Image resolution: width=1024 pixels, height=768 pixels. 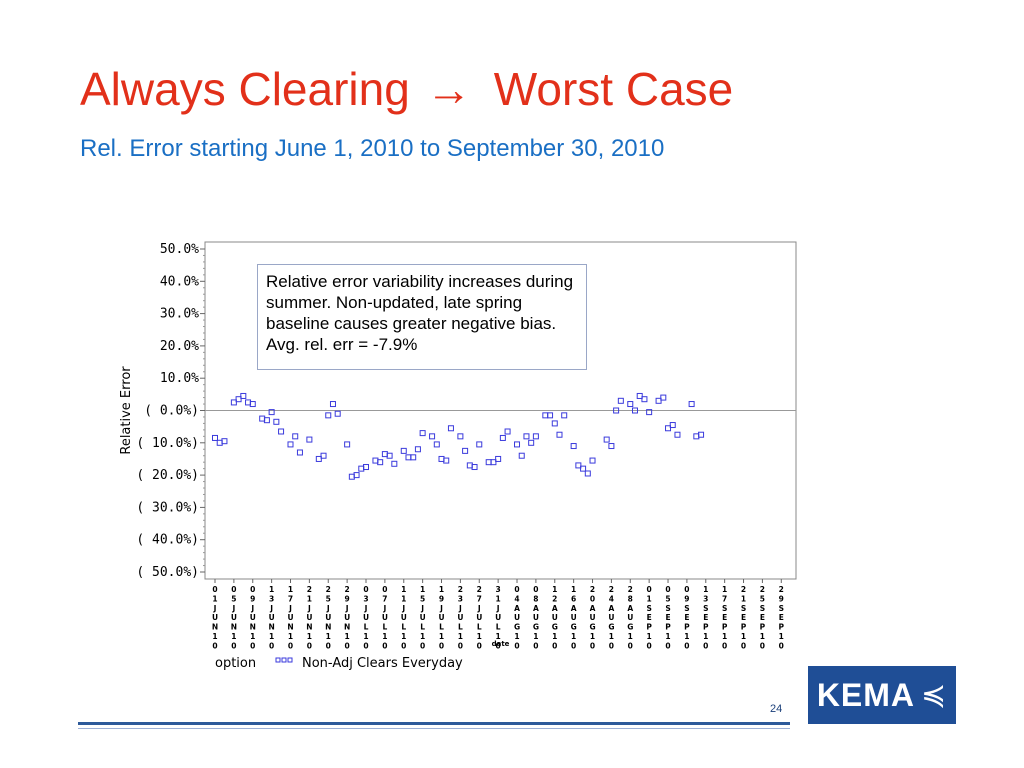 I want to click on y-tick-label: ( 20.0%), so click(x=167, y=475).